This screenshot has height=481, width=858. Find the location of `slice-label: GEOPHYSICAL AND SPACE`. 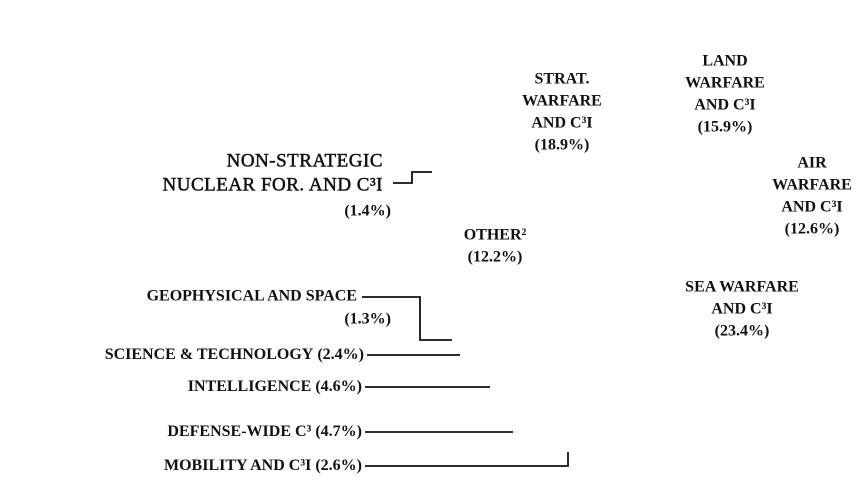

slice-label: GEOPHYSICAL AND SPACE is located at coordinates (252, 296).